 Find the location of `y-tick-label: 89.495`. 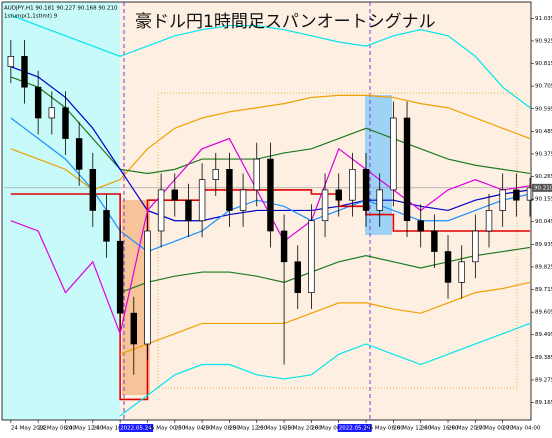

y-tick-label: 89.495 is located at coordinates (543, 335).